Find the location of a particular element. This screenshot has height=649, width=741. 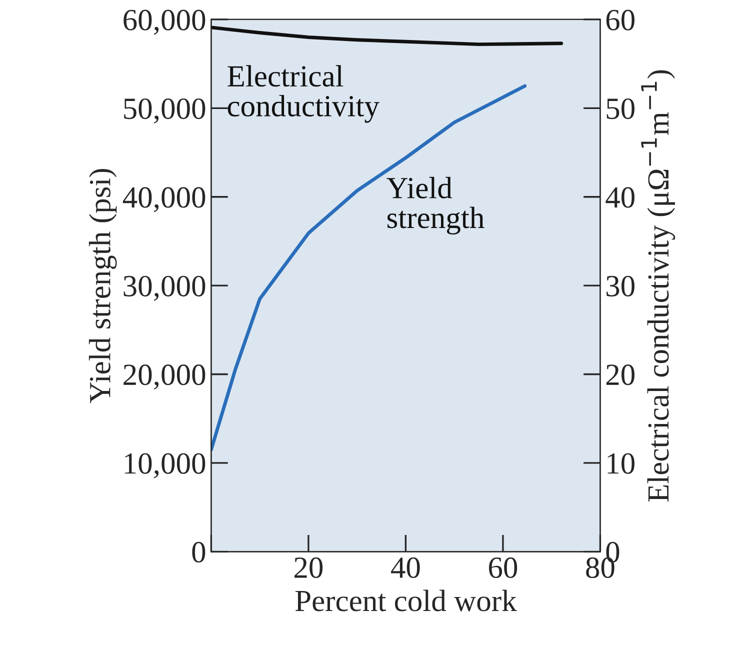

y-tick-label: 10,000 is located at coordinates (165, 465).